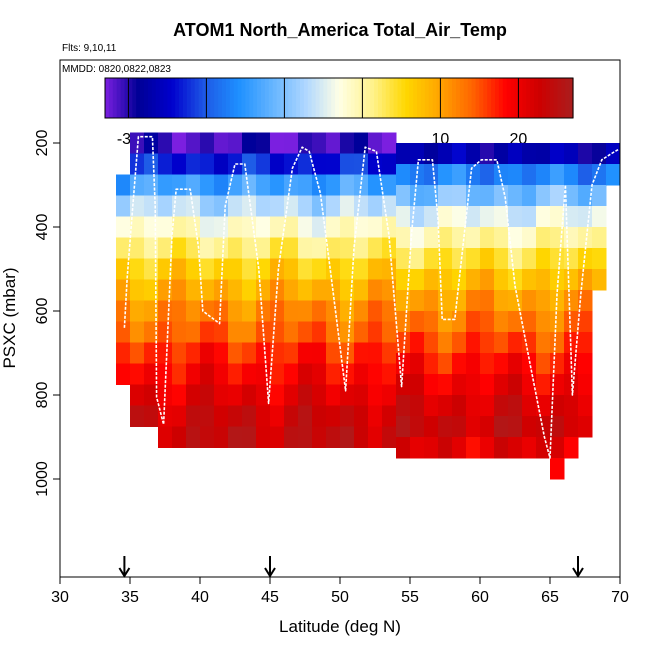  Describe the element at coordinates (47, 313) in the screenshot. I see `y-axis: 200 400 600 800 1000` at that location.